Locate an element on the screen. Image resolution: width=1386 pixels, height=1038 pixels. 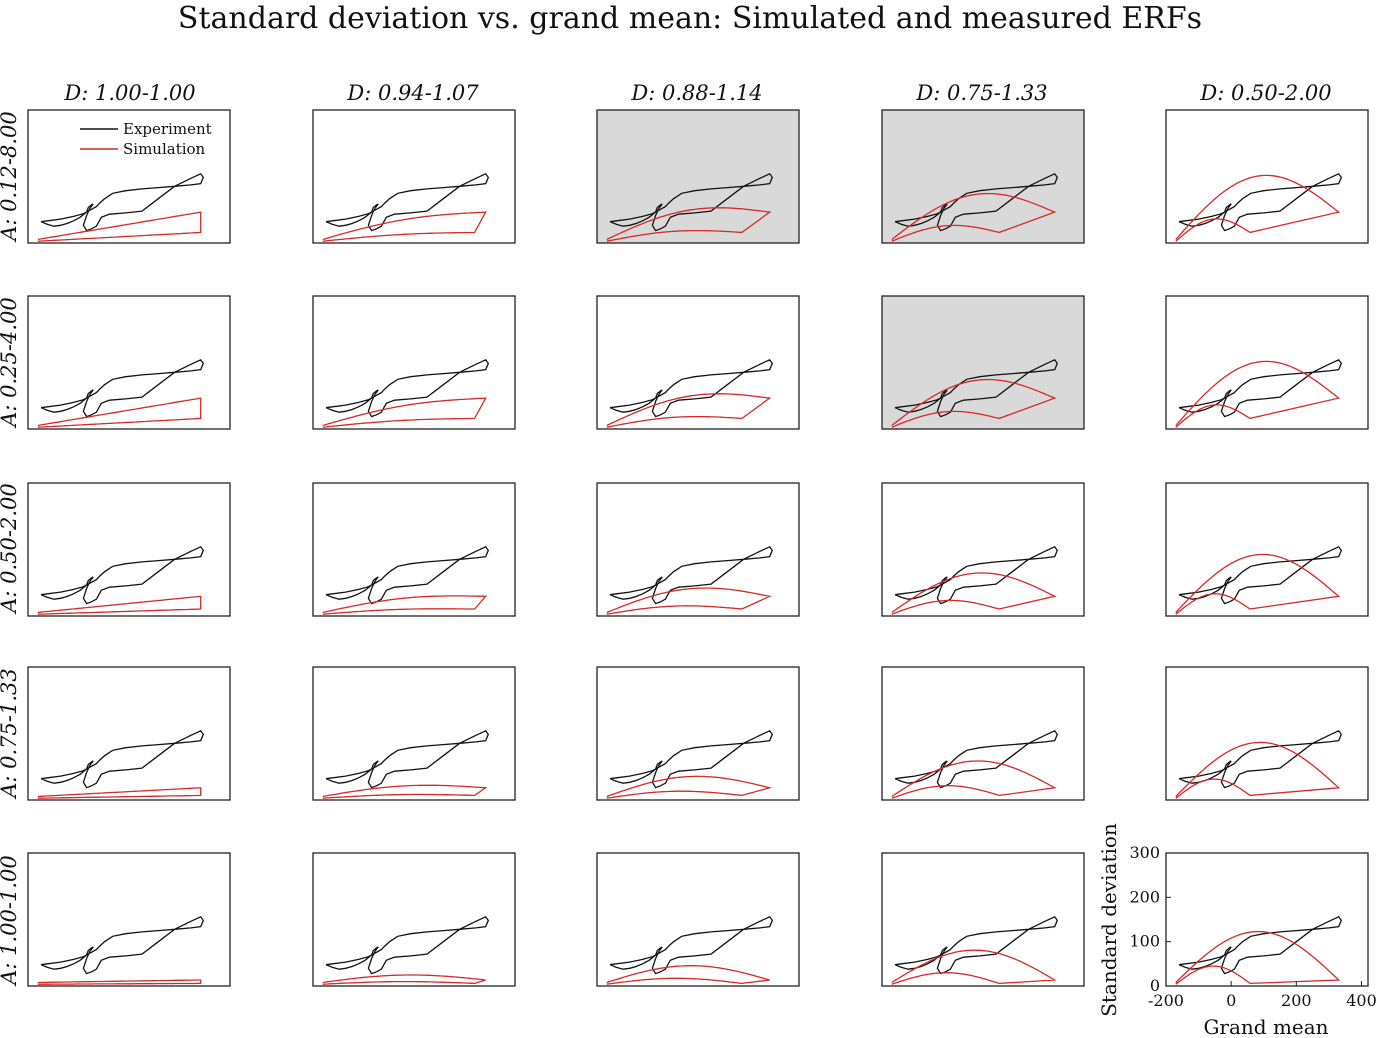
panel-r3-c3 is located at coordinates (698, 549).